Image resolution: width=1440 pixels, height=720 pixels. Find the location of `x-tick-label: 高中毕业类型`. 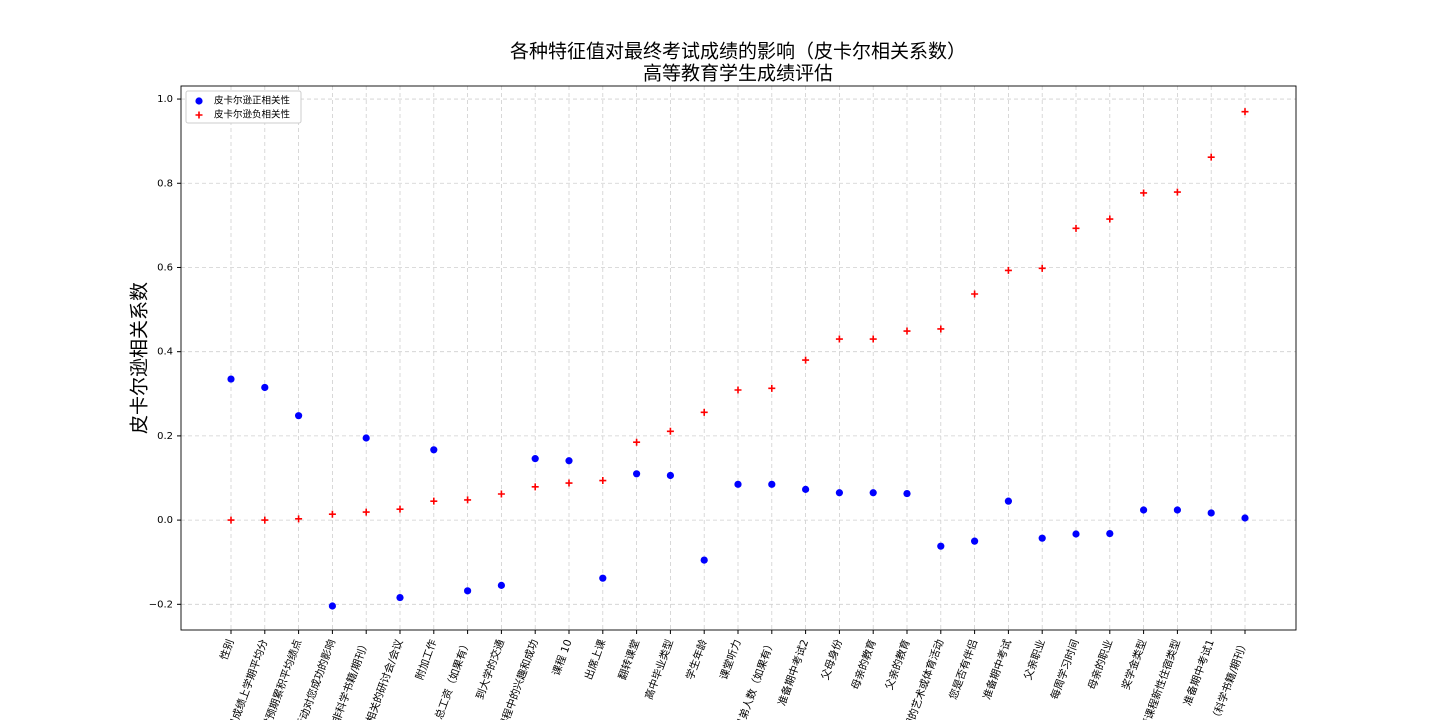

x-tick-label: 高中毕业类型 is located at coordinates (659, 670).